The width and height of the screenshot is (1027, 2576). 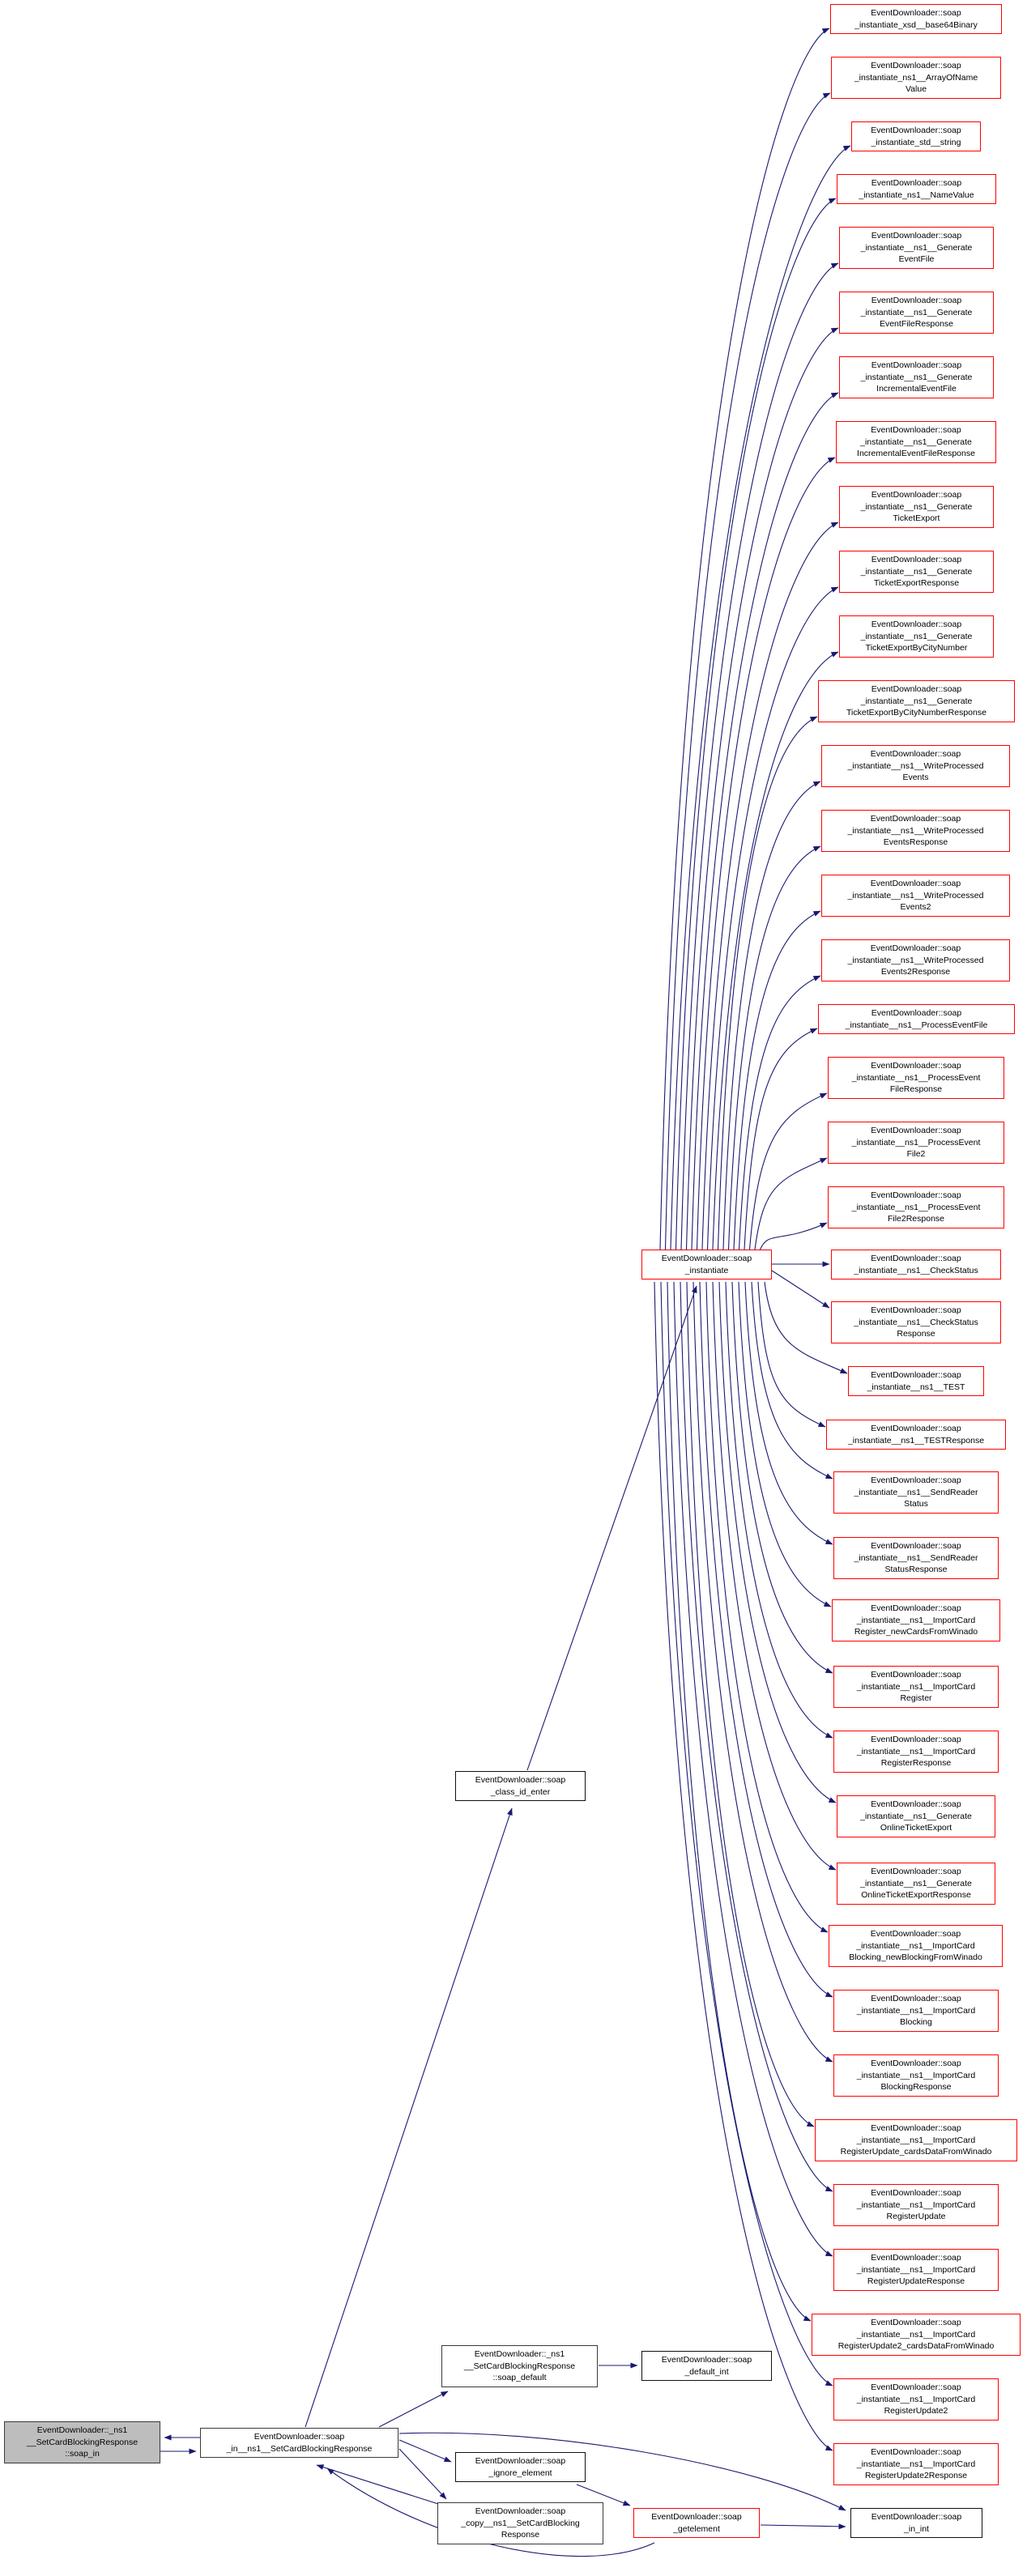 What do you see at coordinates (696, 2523) in the screenshot?
I see `node-soap-getelement: EventDownloader::soap _getelement` at bounding box center [696, 2523].